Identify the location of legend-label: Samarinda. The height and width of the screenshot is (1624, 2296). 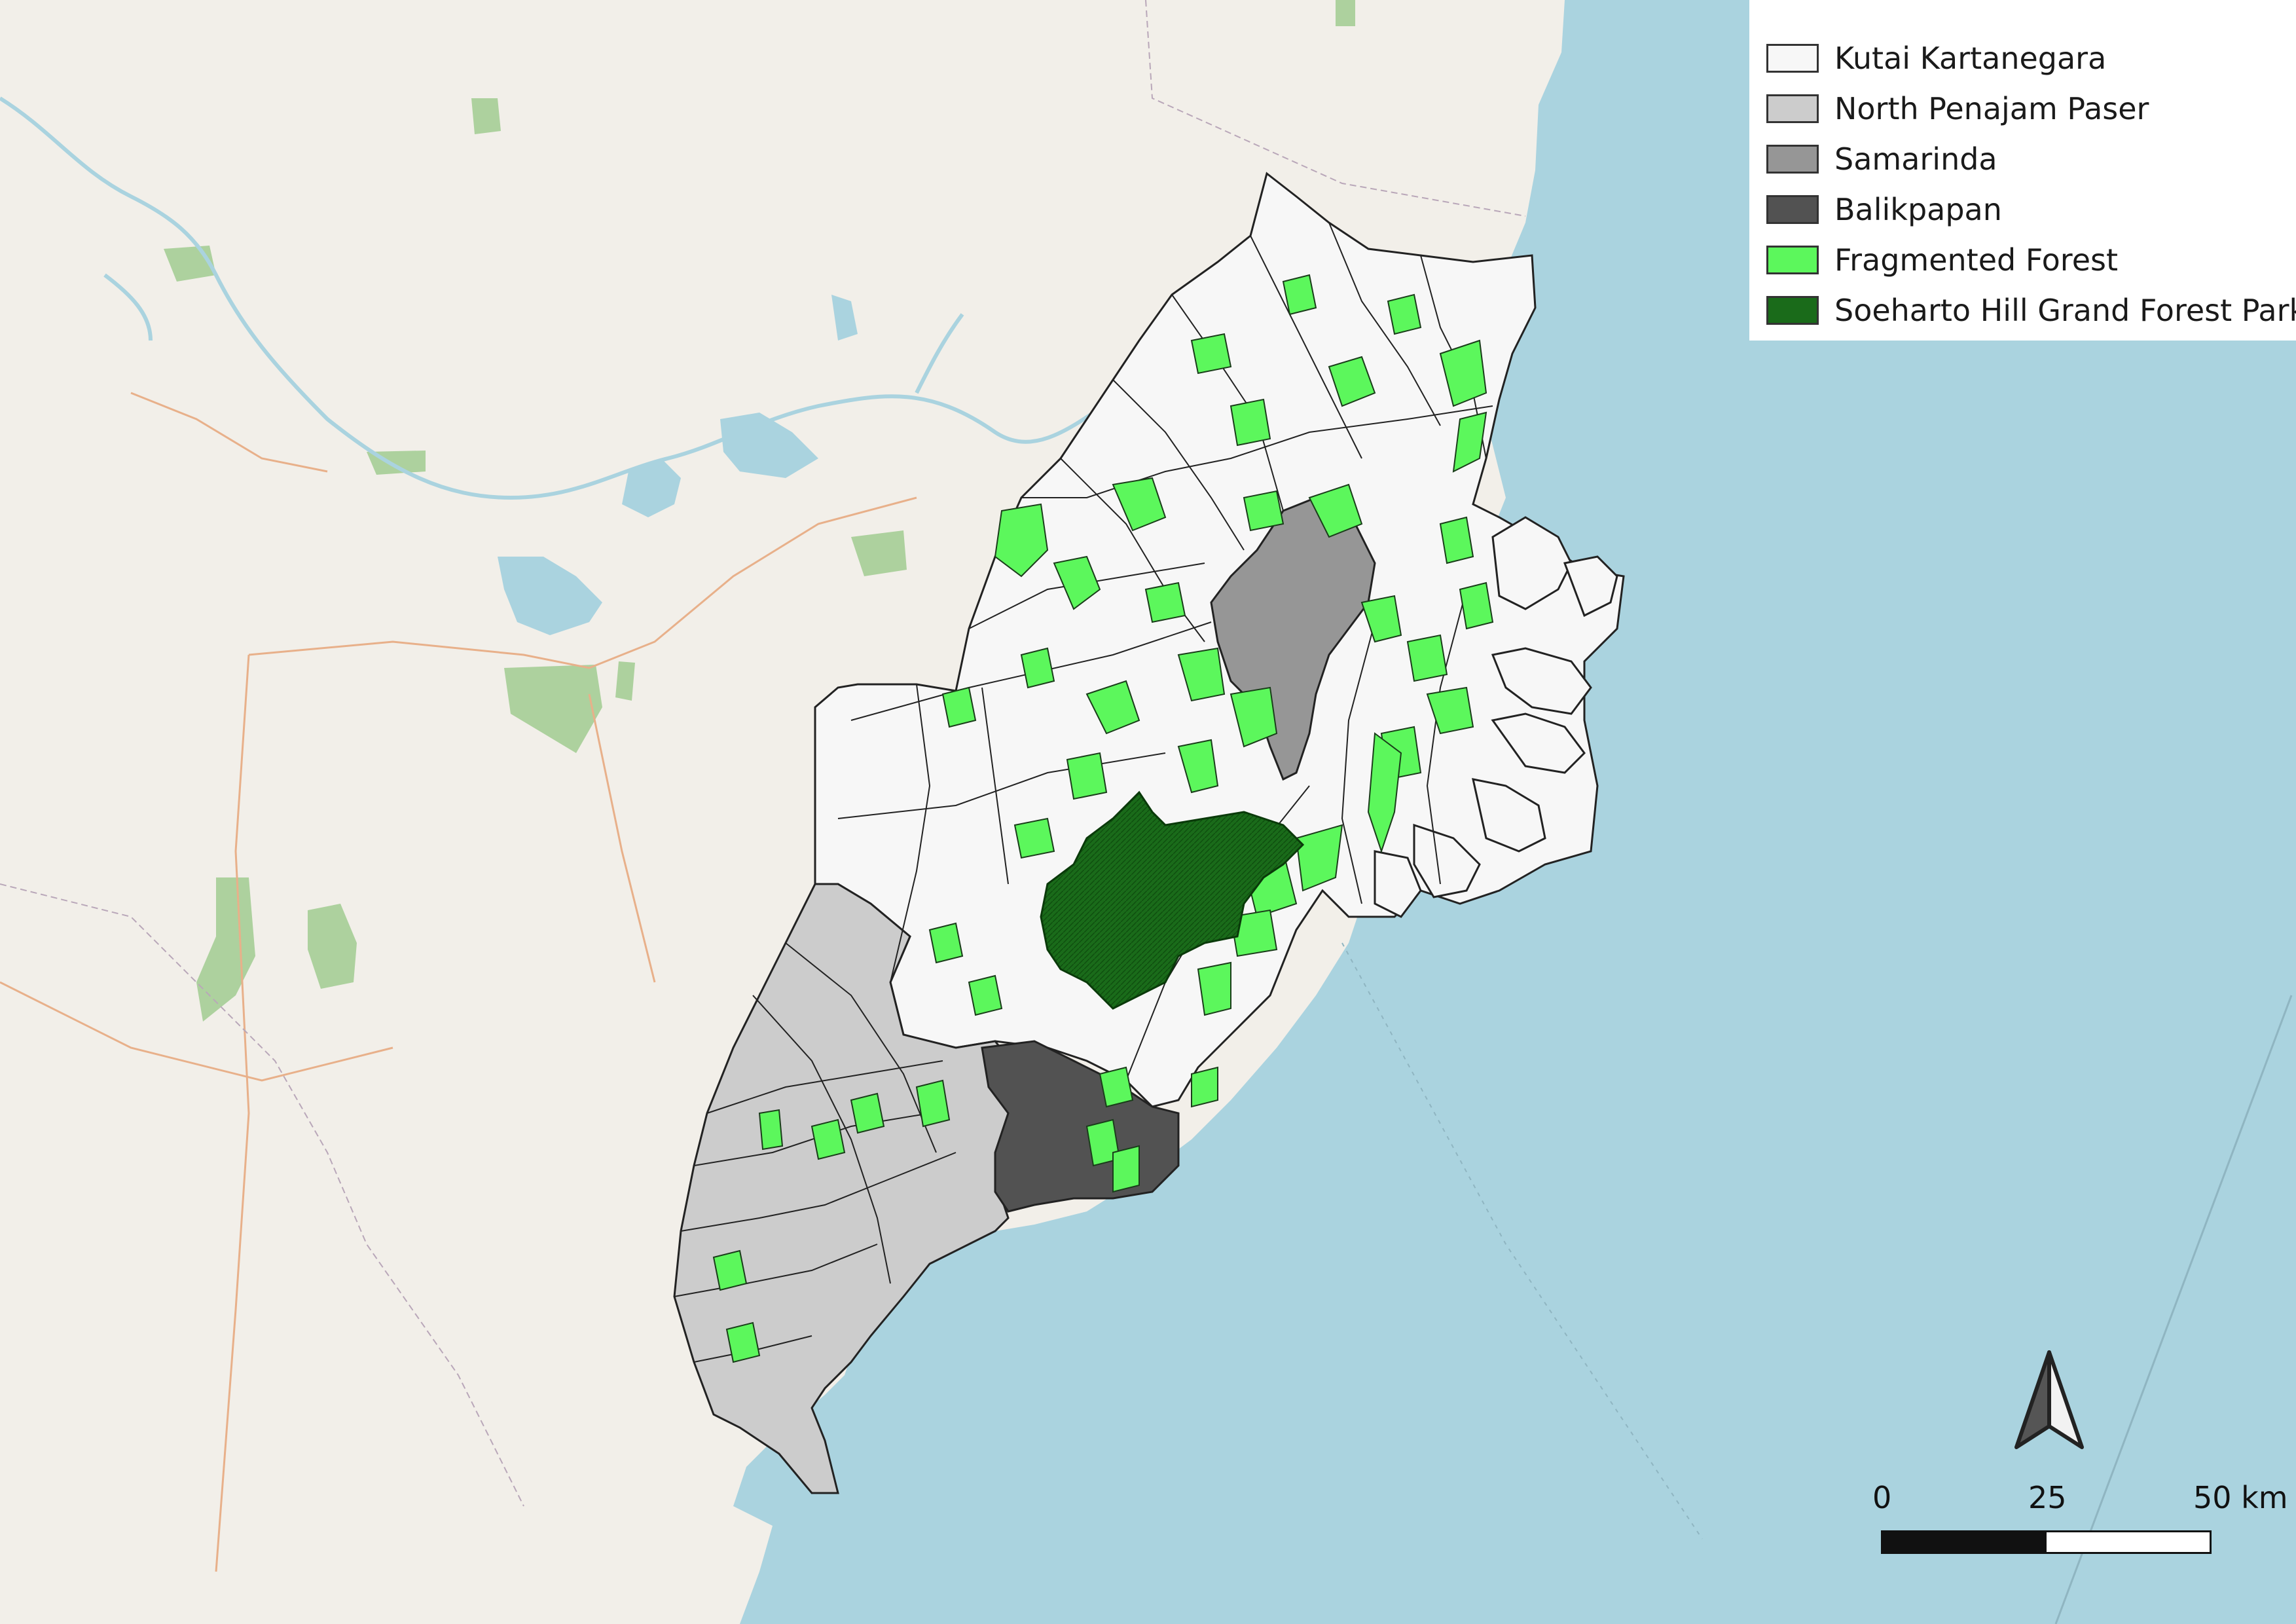
(1915, 159).